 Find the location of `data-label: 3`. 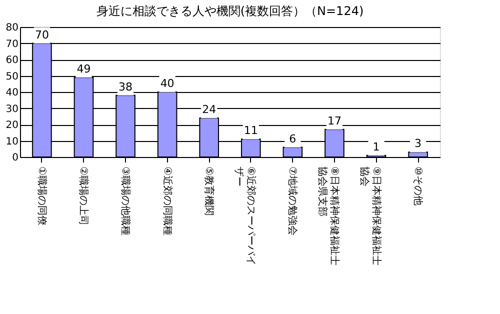

data-label: 3 is located at coordinates (418, 143).